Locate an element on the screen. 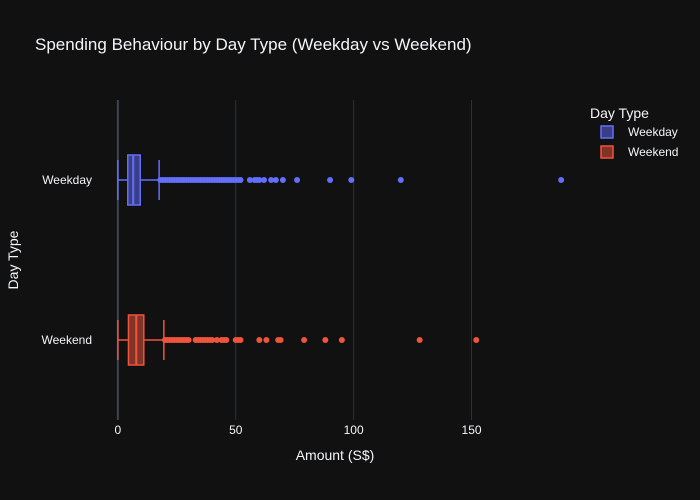 The image size is (700, 500). y-axis-title: Day Type is located at coordinates (13, 259).